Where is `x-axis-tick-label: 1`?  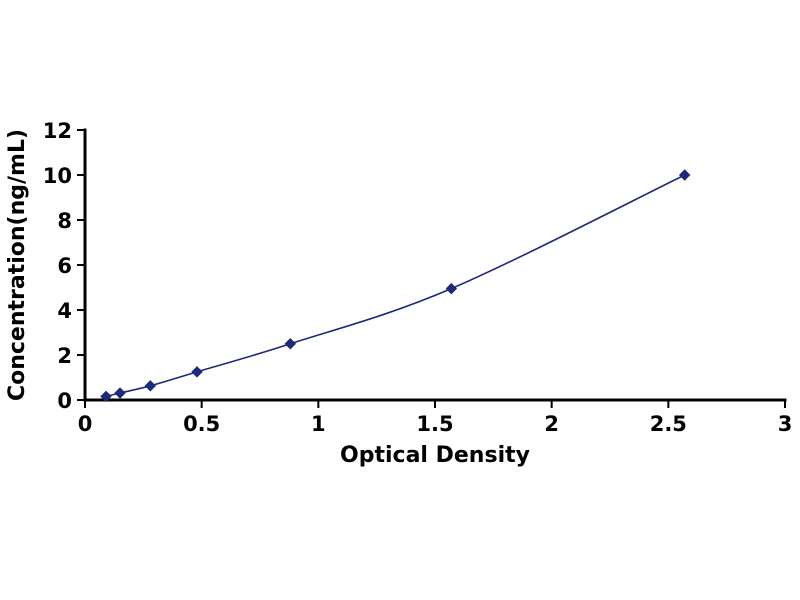
x-axis-tick-label: 1 is located at coordinates (318, 424).